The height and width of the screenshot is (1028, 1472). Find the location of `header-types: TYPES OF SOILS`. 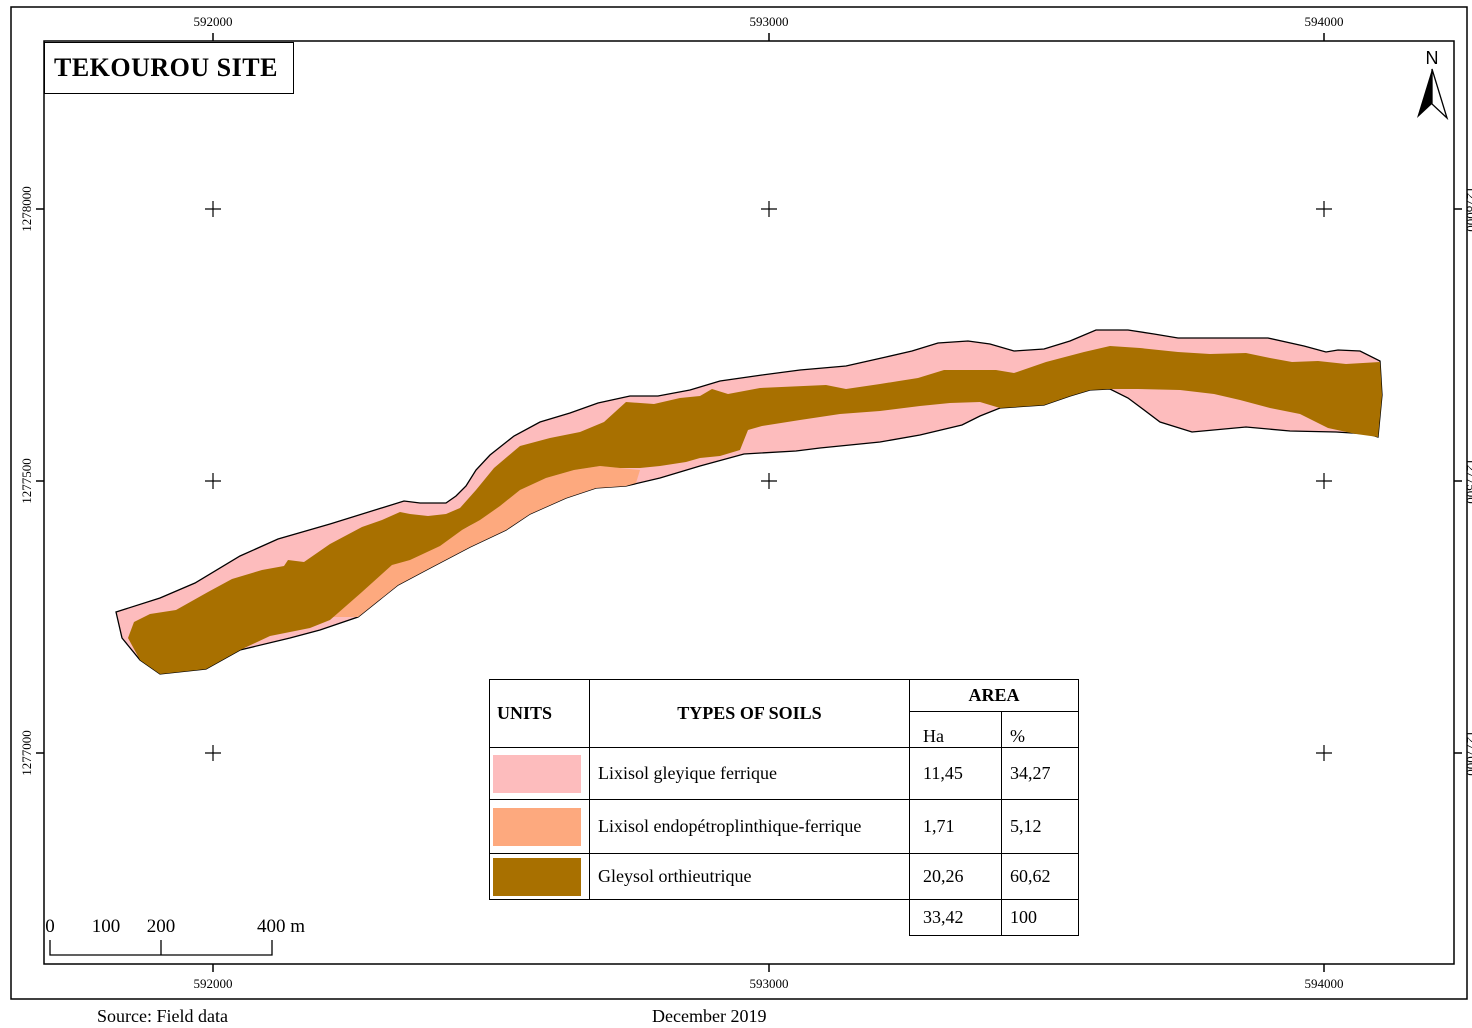

header-types: TYPES OF SOILS is located at coordinates (749, 713).